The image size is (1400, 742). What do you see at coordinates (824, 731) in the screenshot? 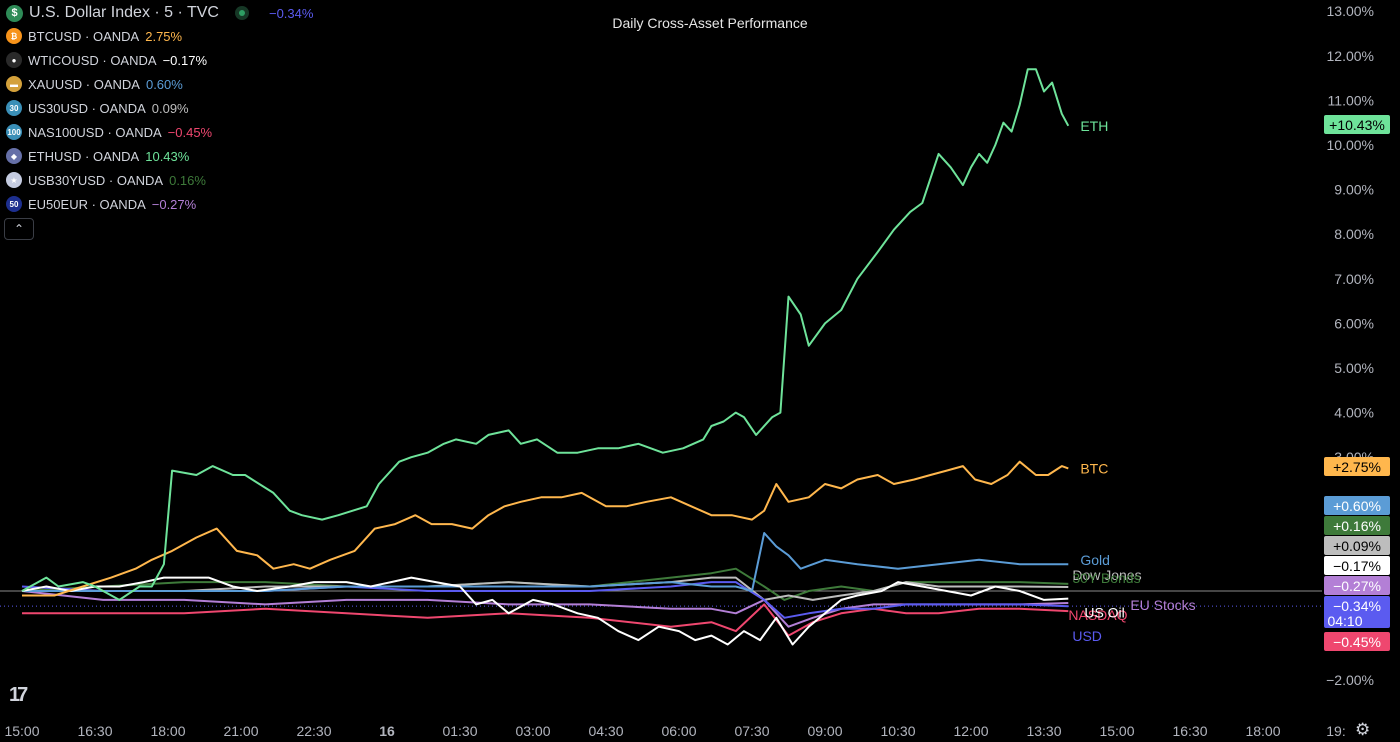
I see `x-tick-label: 09:00` at bounding box center [824, 731].